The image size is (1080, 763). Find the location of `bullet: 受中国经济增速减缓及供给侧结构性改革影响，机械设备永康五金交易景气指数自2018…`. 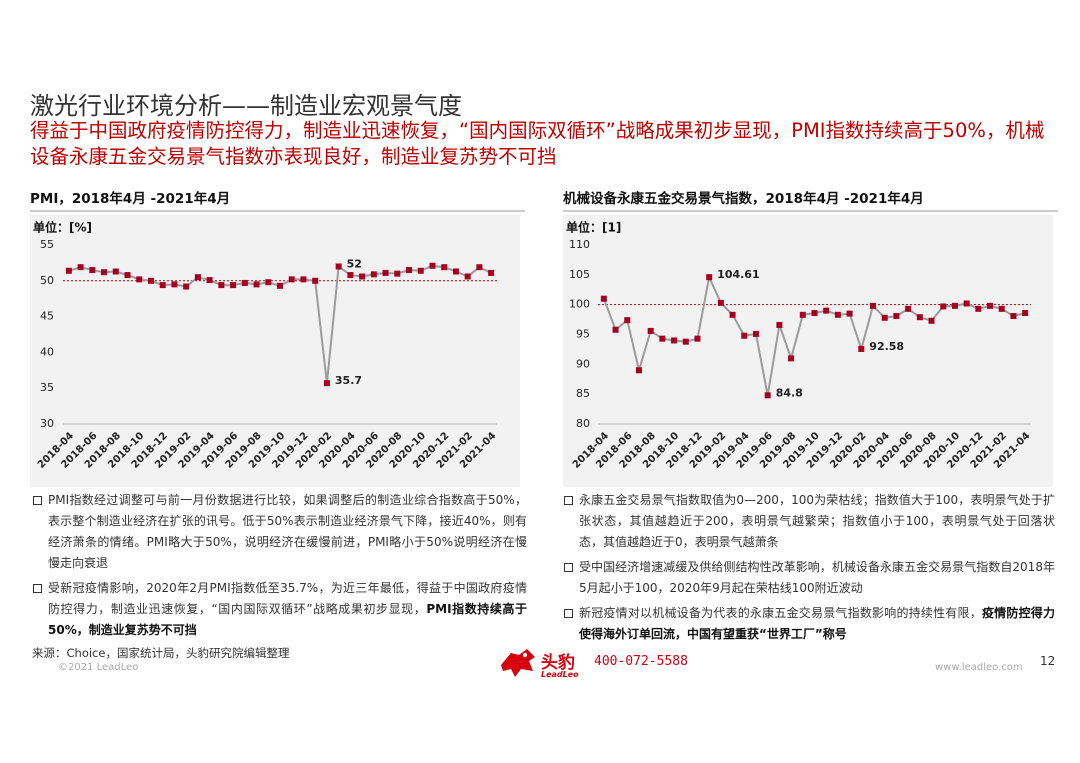

bullet: 受中国经济增速减缓及供给侧结构性改革影响，机械设备永康五金交易景气指数自2018… is located at coordinates (809, 578).